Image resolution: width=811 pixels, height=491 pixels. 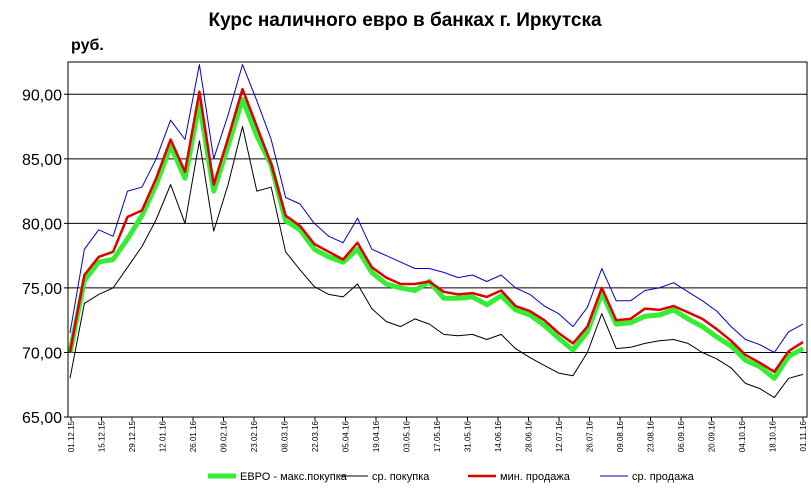 I want to click on x-tick-label: 12.07.16, so click(x=559, y=436).